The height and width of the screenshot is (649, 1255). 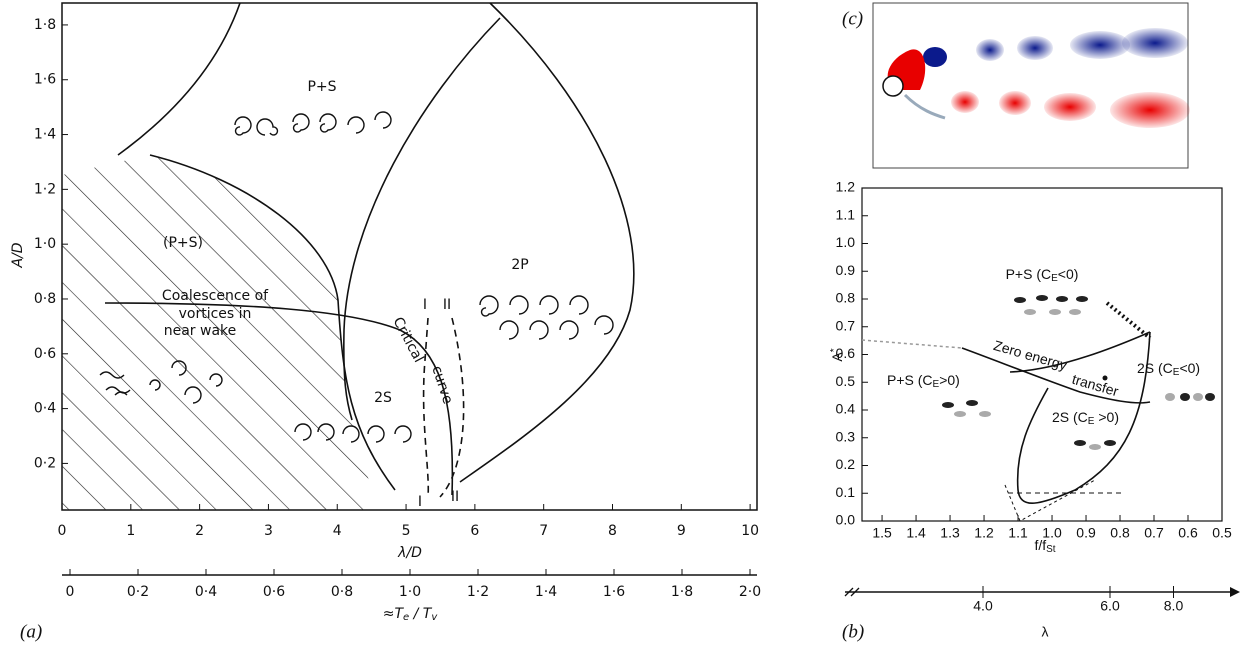 What do you see at coordinates (279, 399) in the screenshot?
I see `critical-curve` at bounding box center [279, 399].